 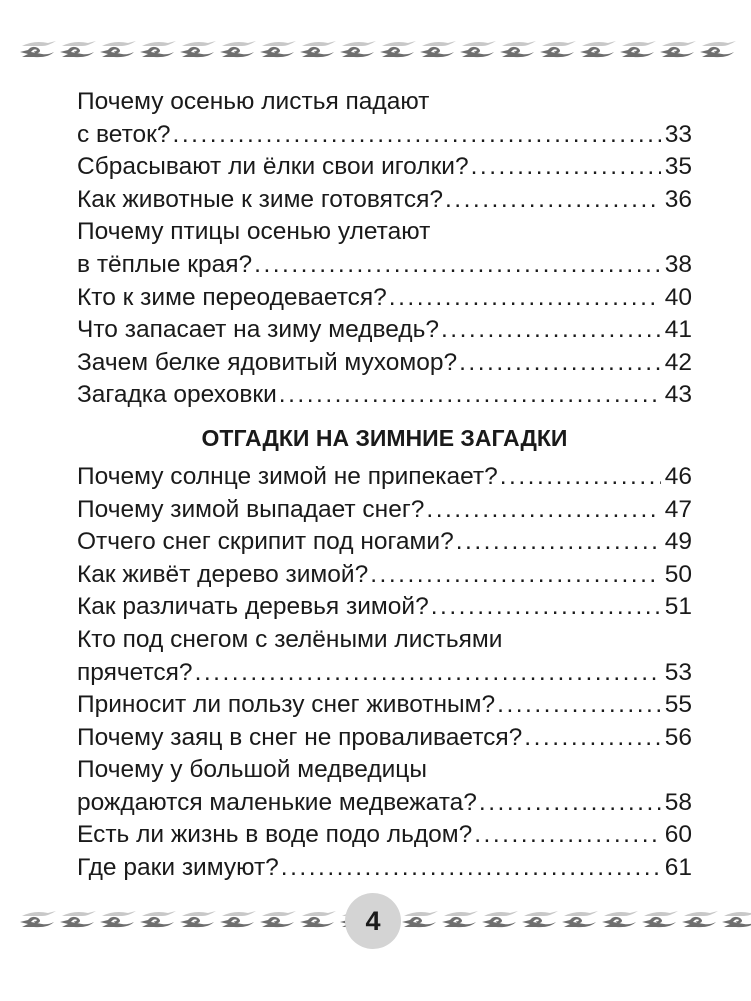 What do you see at coordinates (575, 919) in the screenshot?
I see `wave-ornament-bottom-right-icon` at bounding box center [575, 919].